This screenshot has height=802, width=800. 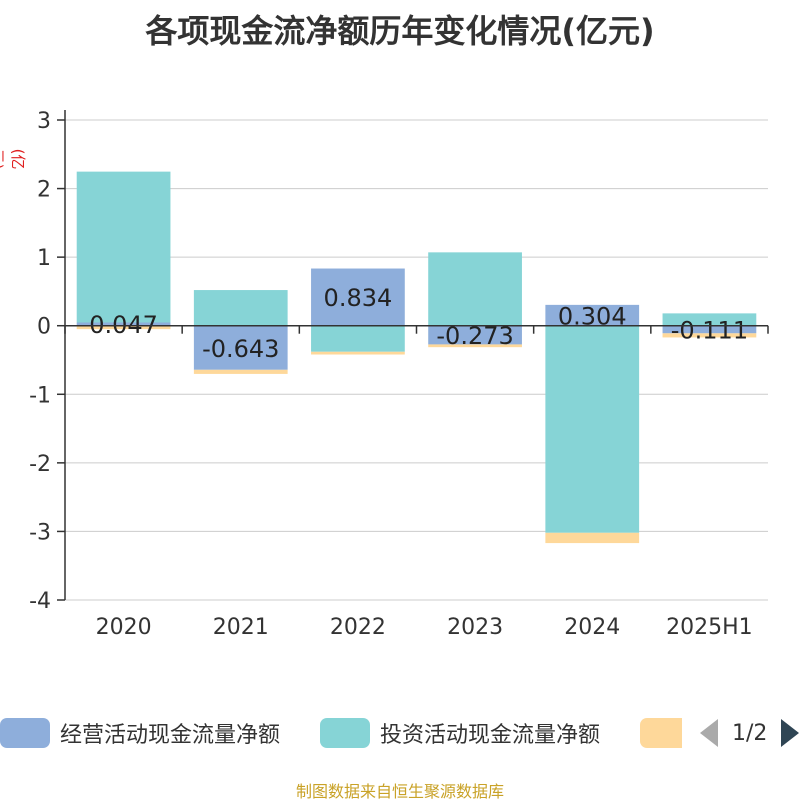 What do you see at coordinates (592, 315) in the screenshot?
I see `bar-0-2024` at bounding box center [592, 315].